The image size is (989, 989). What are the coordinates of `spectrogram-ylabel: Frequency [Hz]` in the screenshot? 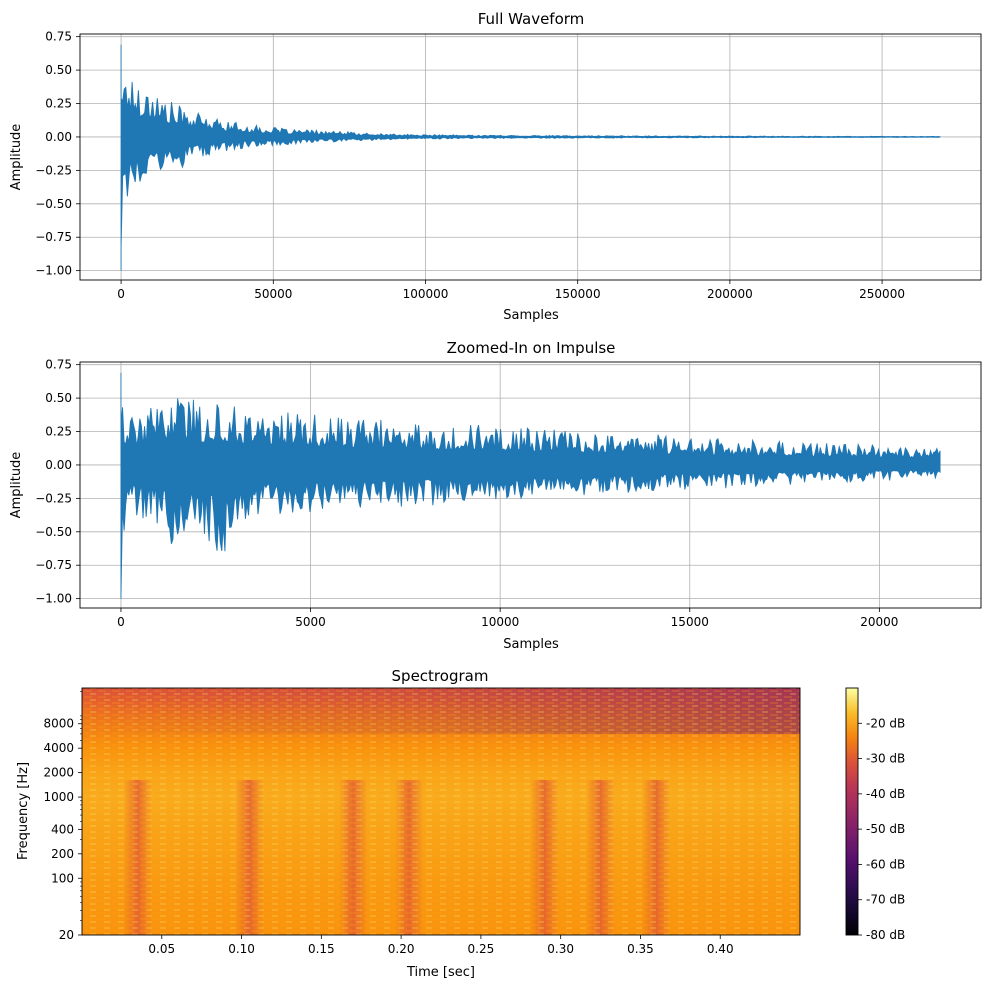 It's located at (23, 811).